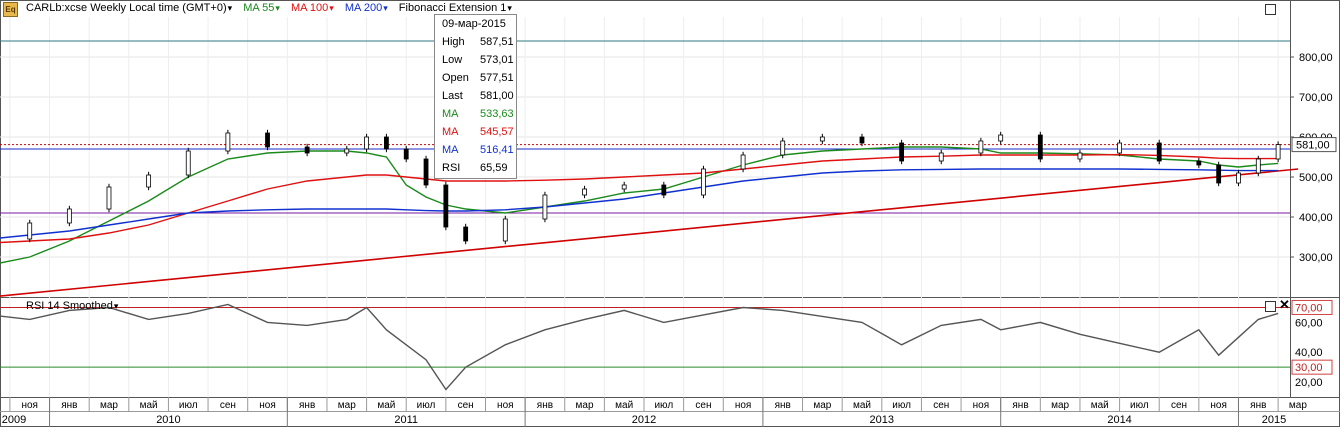 The height and width of the screenshot is (427, 1340). Describe the element at coordinates (451, 168) in the screenshot. I see `tooltip-label: RSI` at that location.